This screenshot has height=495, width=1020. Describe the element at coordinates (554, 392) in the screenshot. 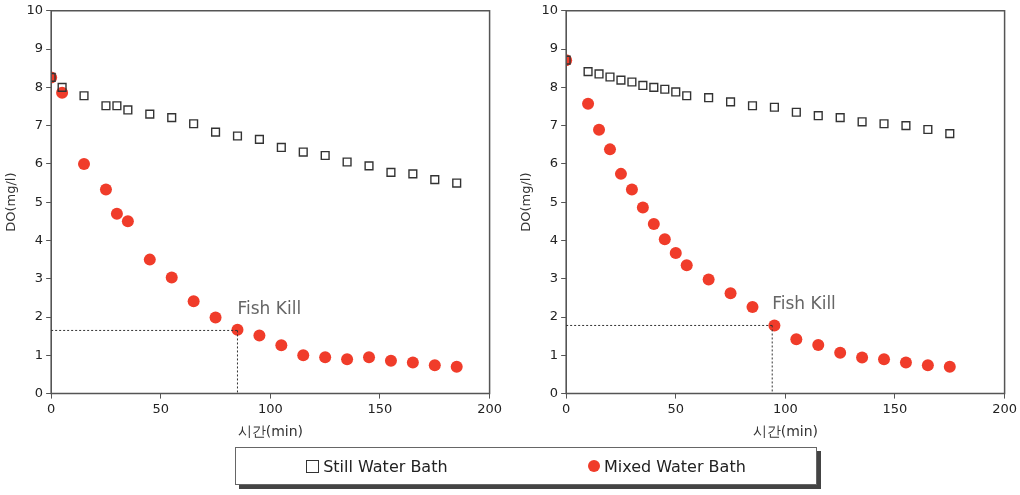

I see `y-tick-label: 0` at that location.